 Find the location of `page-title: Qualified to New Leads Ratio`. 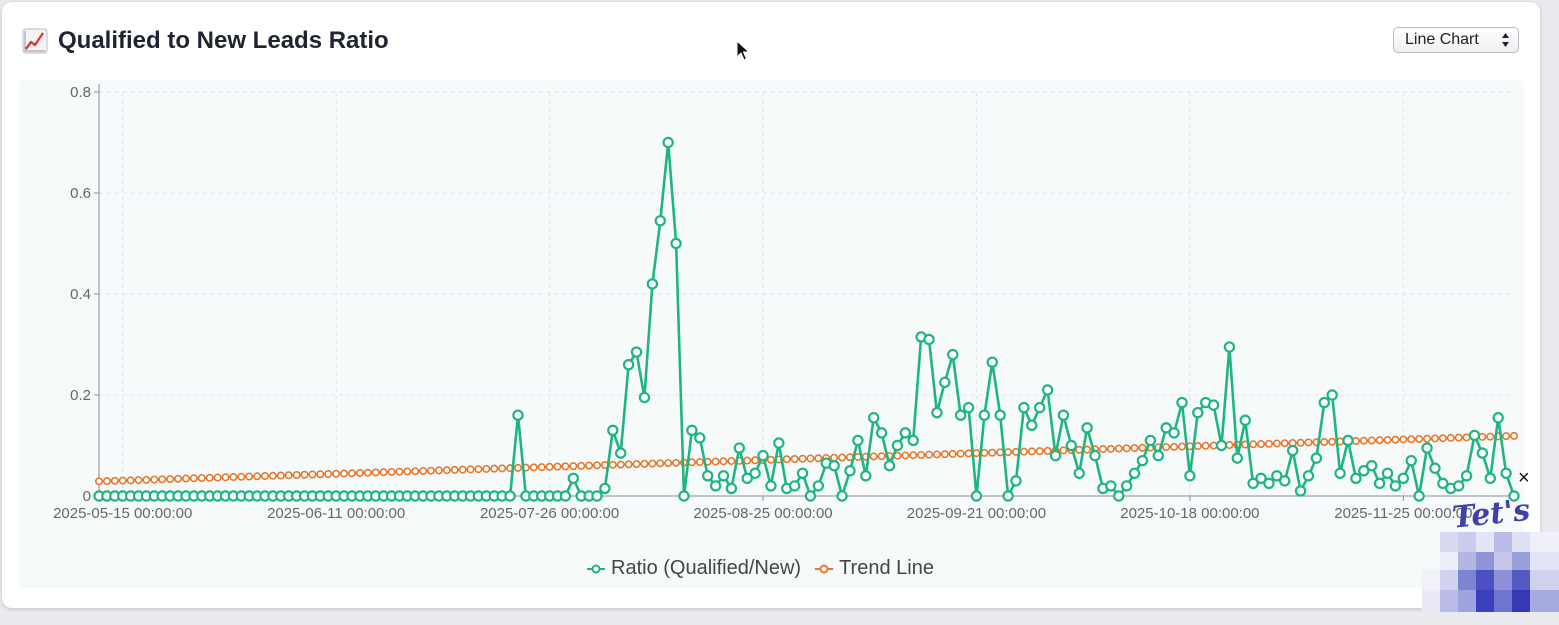

page-title: Qualified to New Leads Ratio is located at coordinates (223, 40).